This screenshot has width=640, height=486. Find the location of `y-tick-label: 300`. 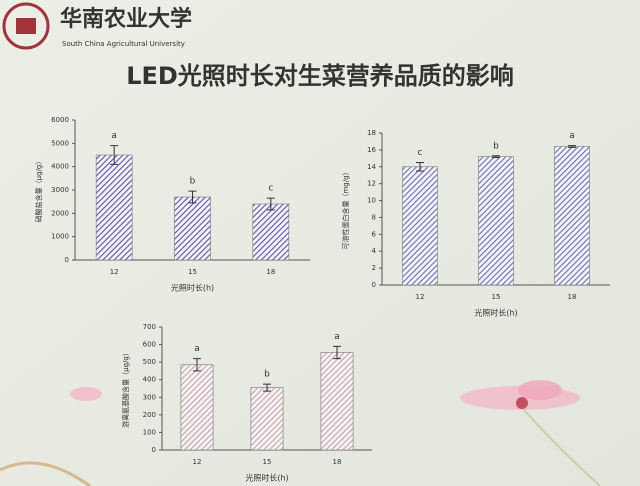

y-tick-label: 300 is located at coordinates (149, 397).